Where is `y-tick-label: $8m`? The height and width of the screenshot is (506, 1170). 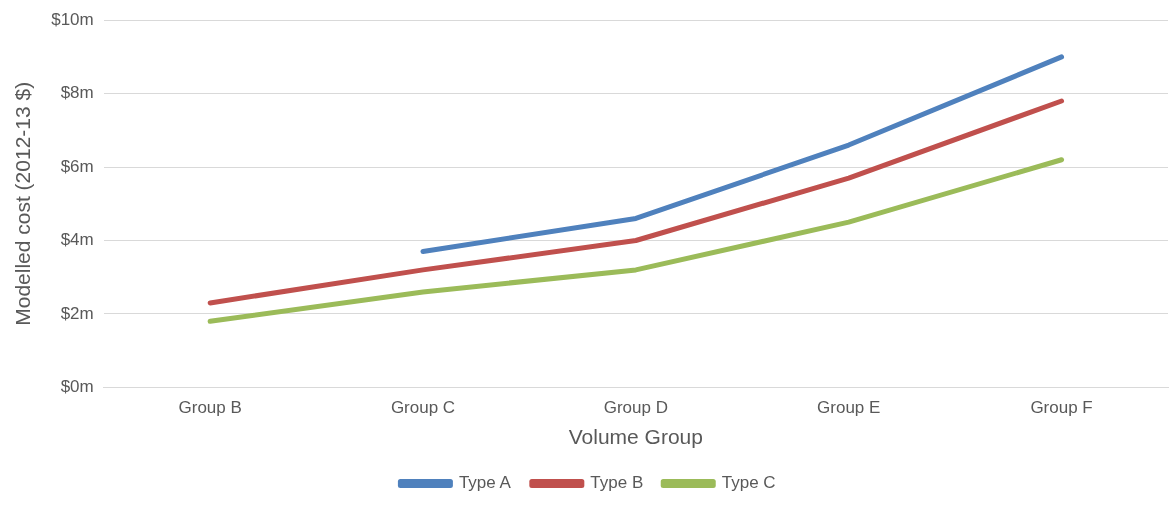
y-tick-label: $8m is located at coordinates (77, 93).